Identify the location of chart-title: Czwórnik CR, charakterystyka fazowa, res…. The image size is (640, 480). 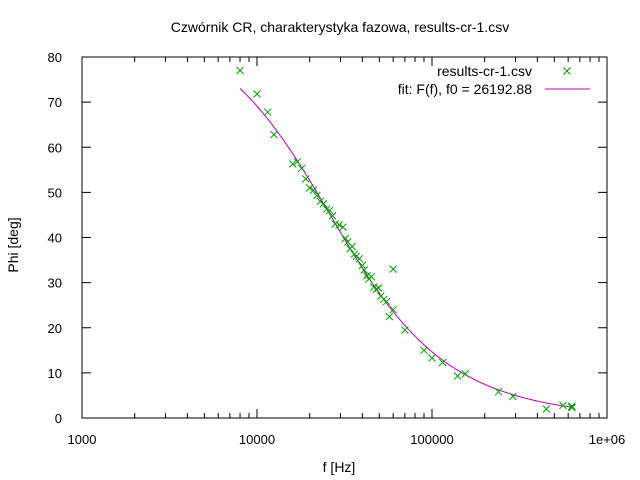
(340, 27).